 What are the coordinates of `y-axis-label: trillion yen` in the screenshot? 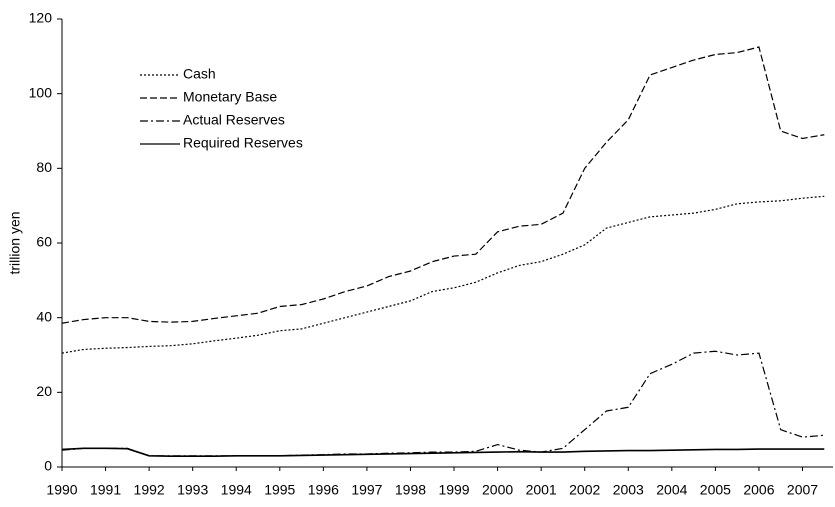 It's located at (15, 242).